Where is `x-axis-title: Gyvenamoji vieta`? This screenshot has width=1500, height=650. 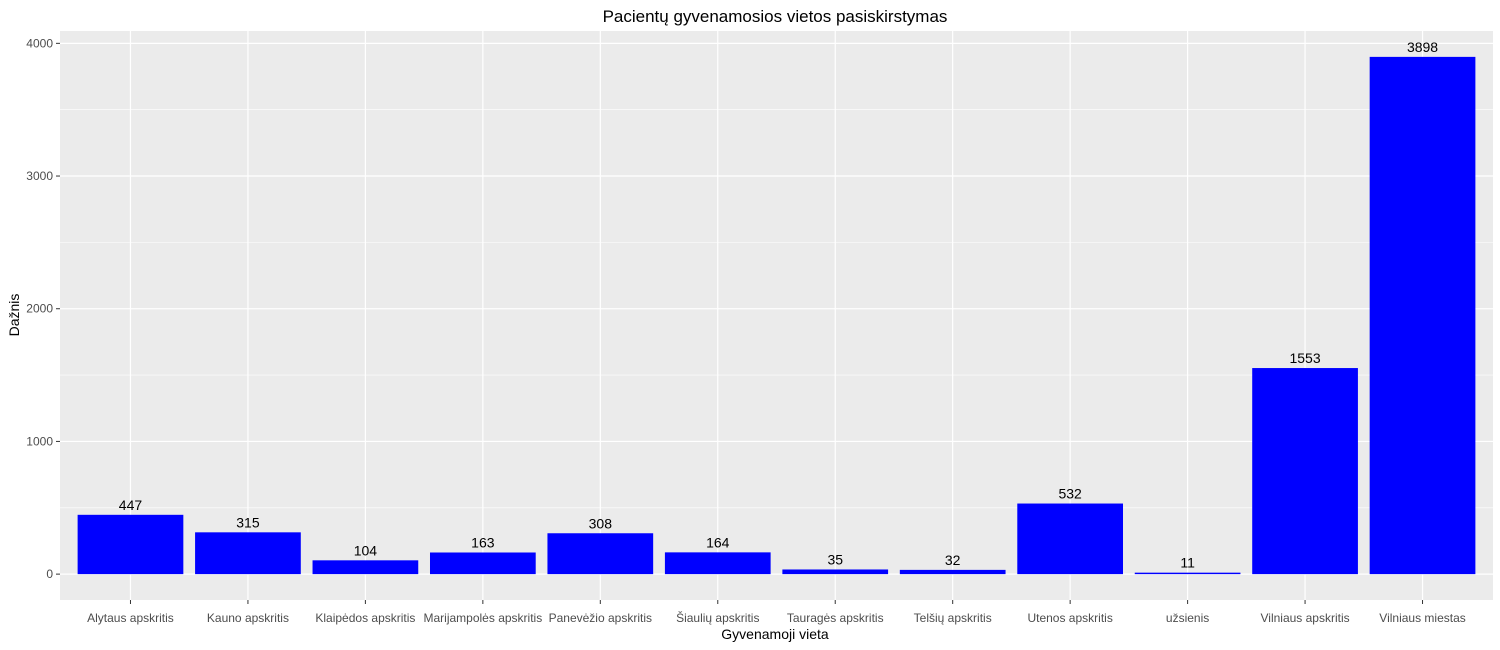
x-axis-title: Gyvenamoji vieta is located at coordinates (775, 634).